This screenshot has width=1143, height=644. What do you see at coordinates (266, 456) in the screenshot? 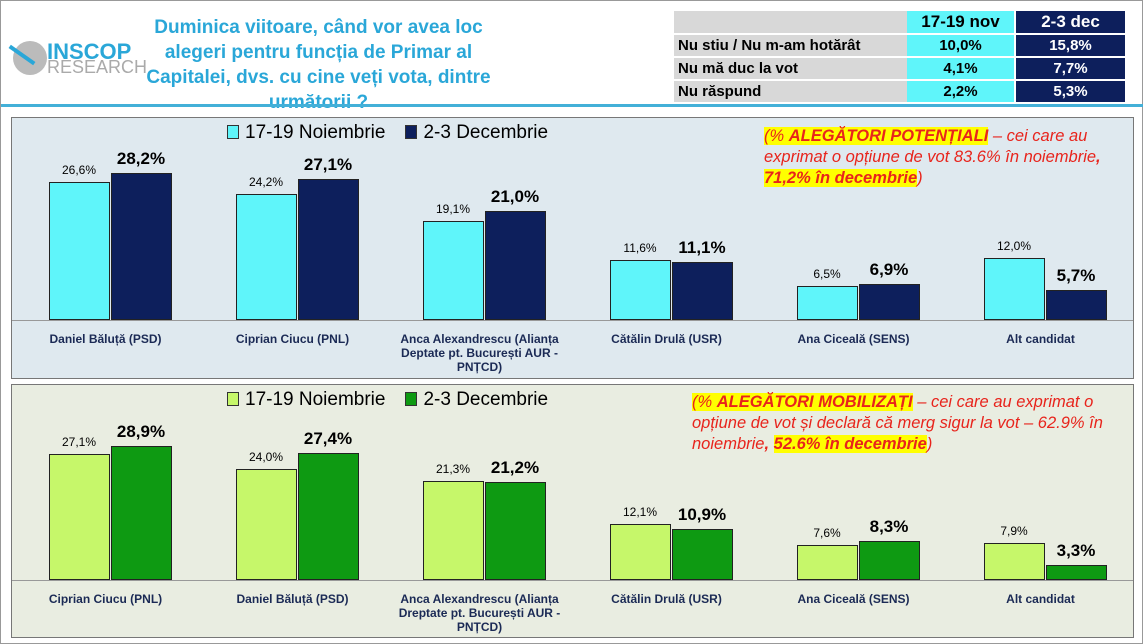
I see `data-label: 24,0%` at bounding box center [266, 456].